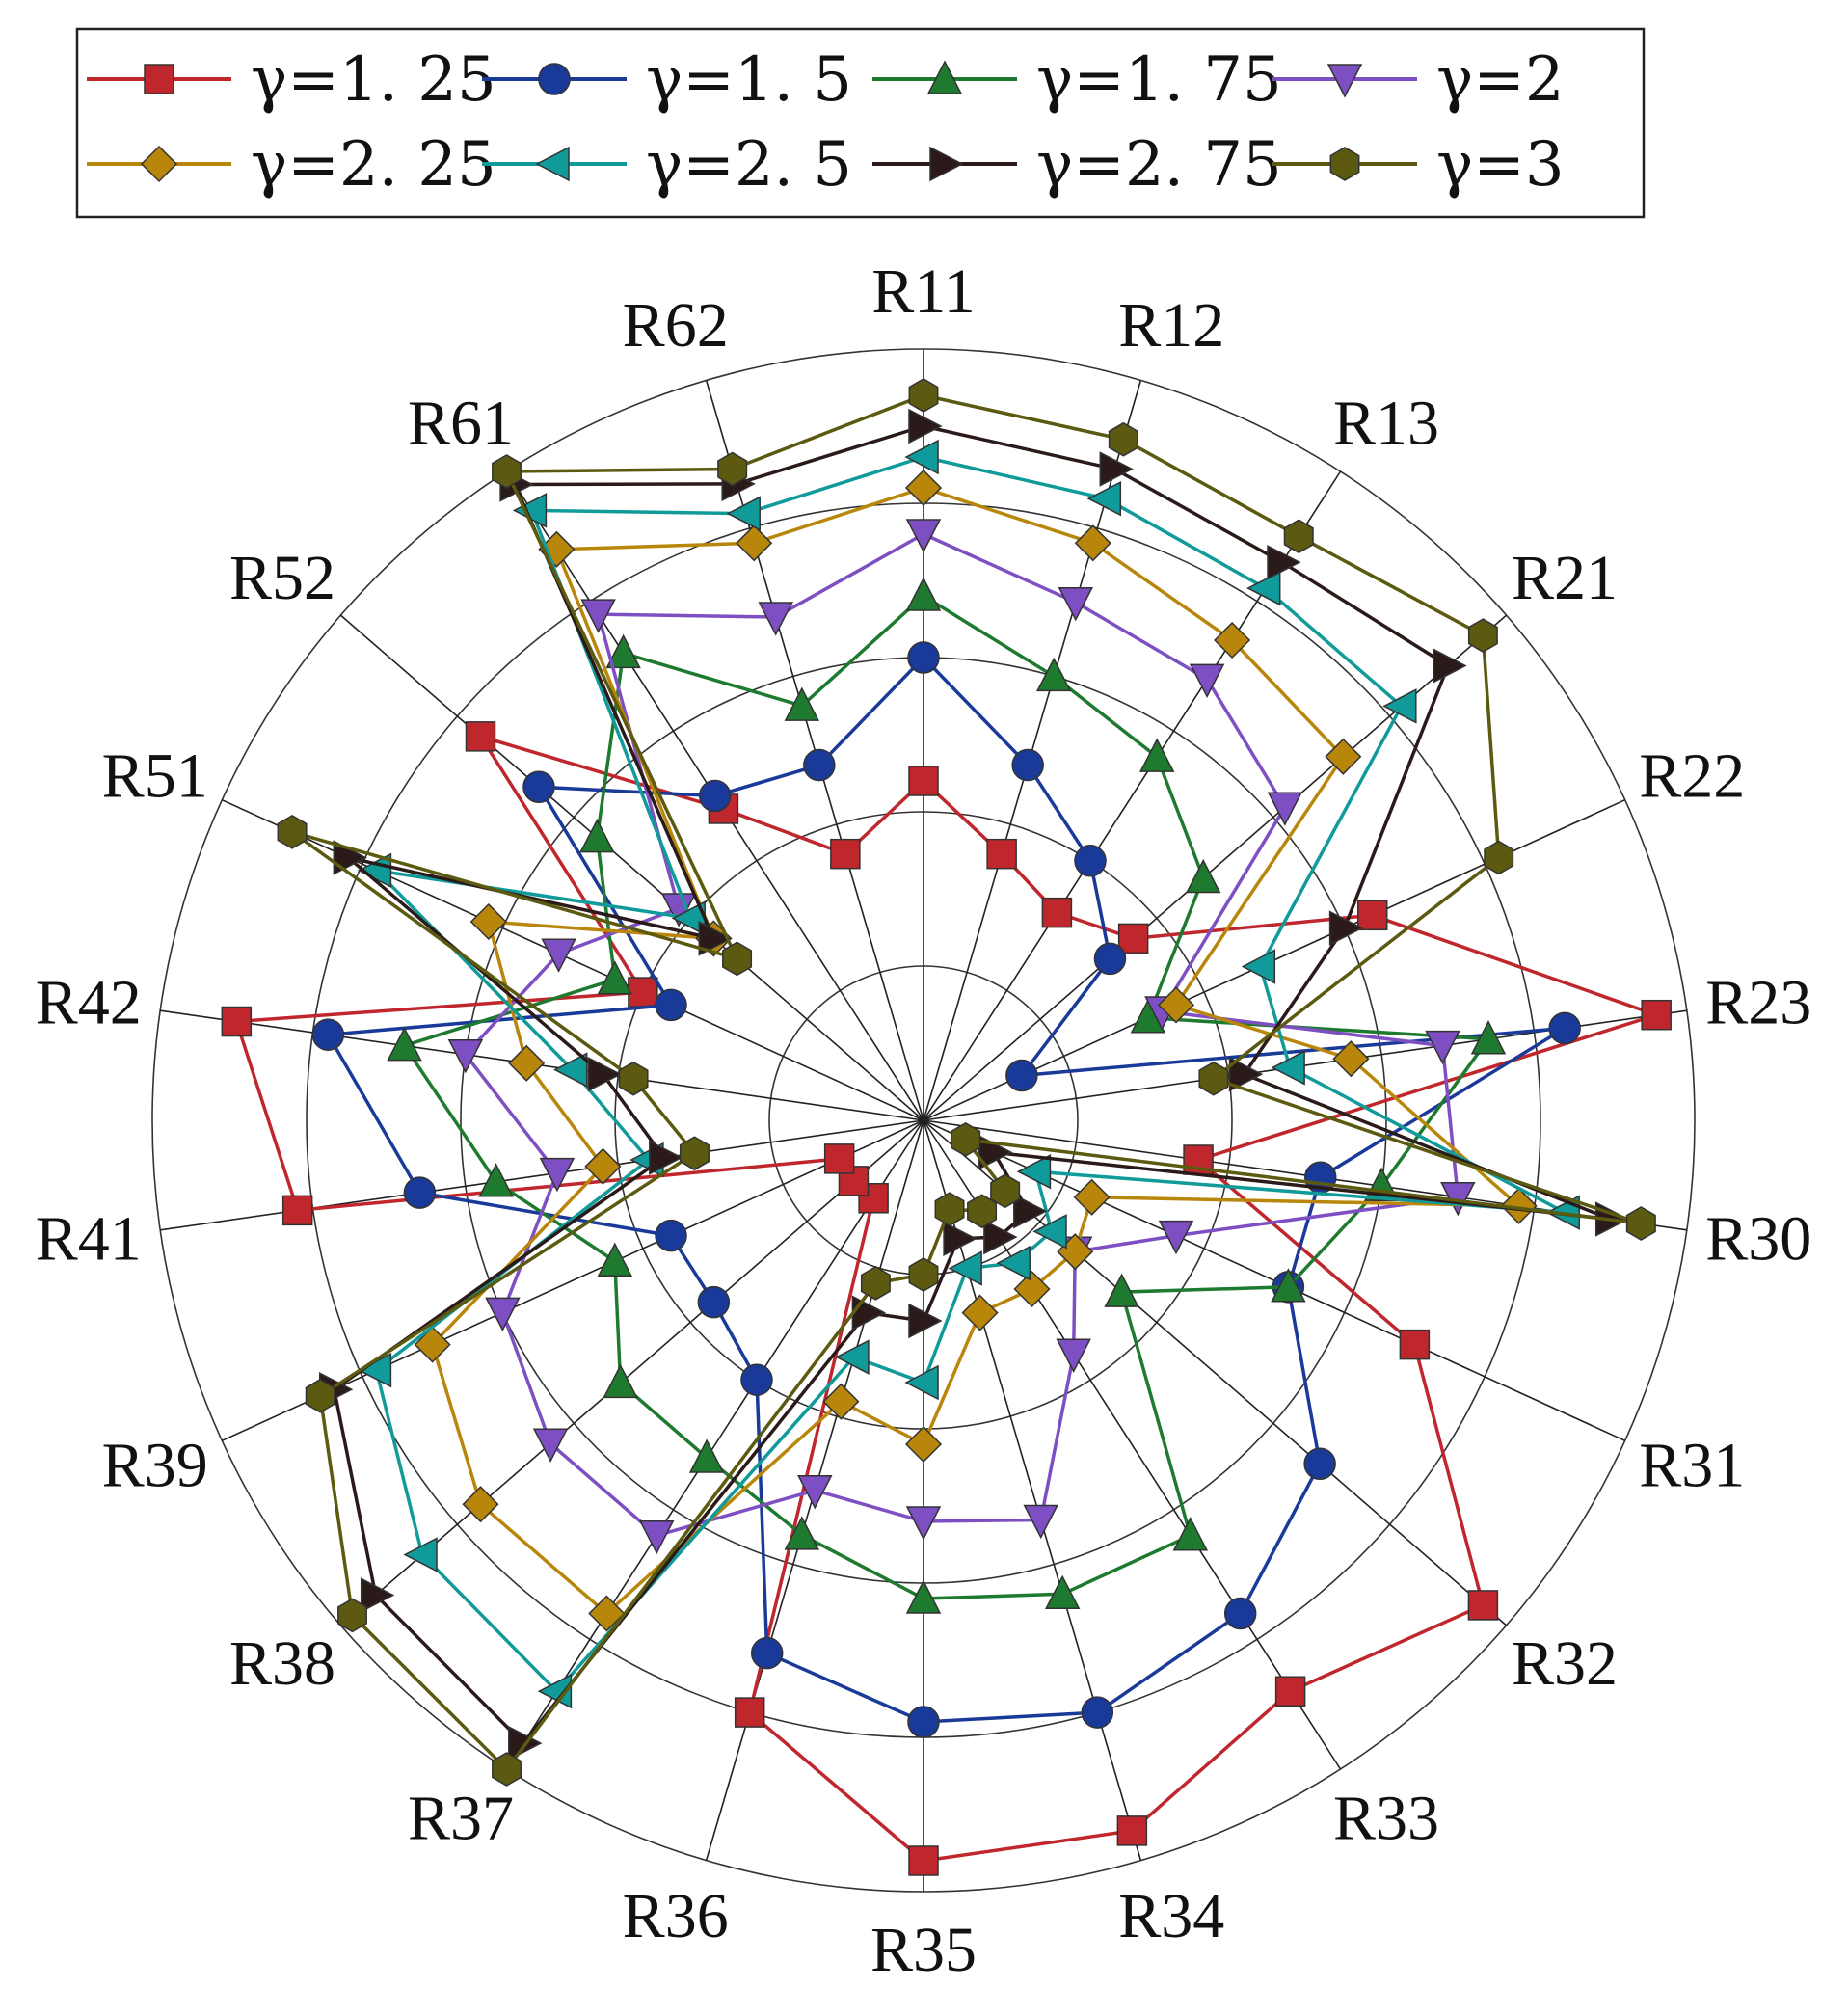 Image resolution: width=1848 pixels, height=2016 pixels. Describe the element at coordinates (839, 1158) in the screenshot. I see `series-1-point-R39` at that location.